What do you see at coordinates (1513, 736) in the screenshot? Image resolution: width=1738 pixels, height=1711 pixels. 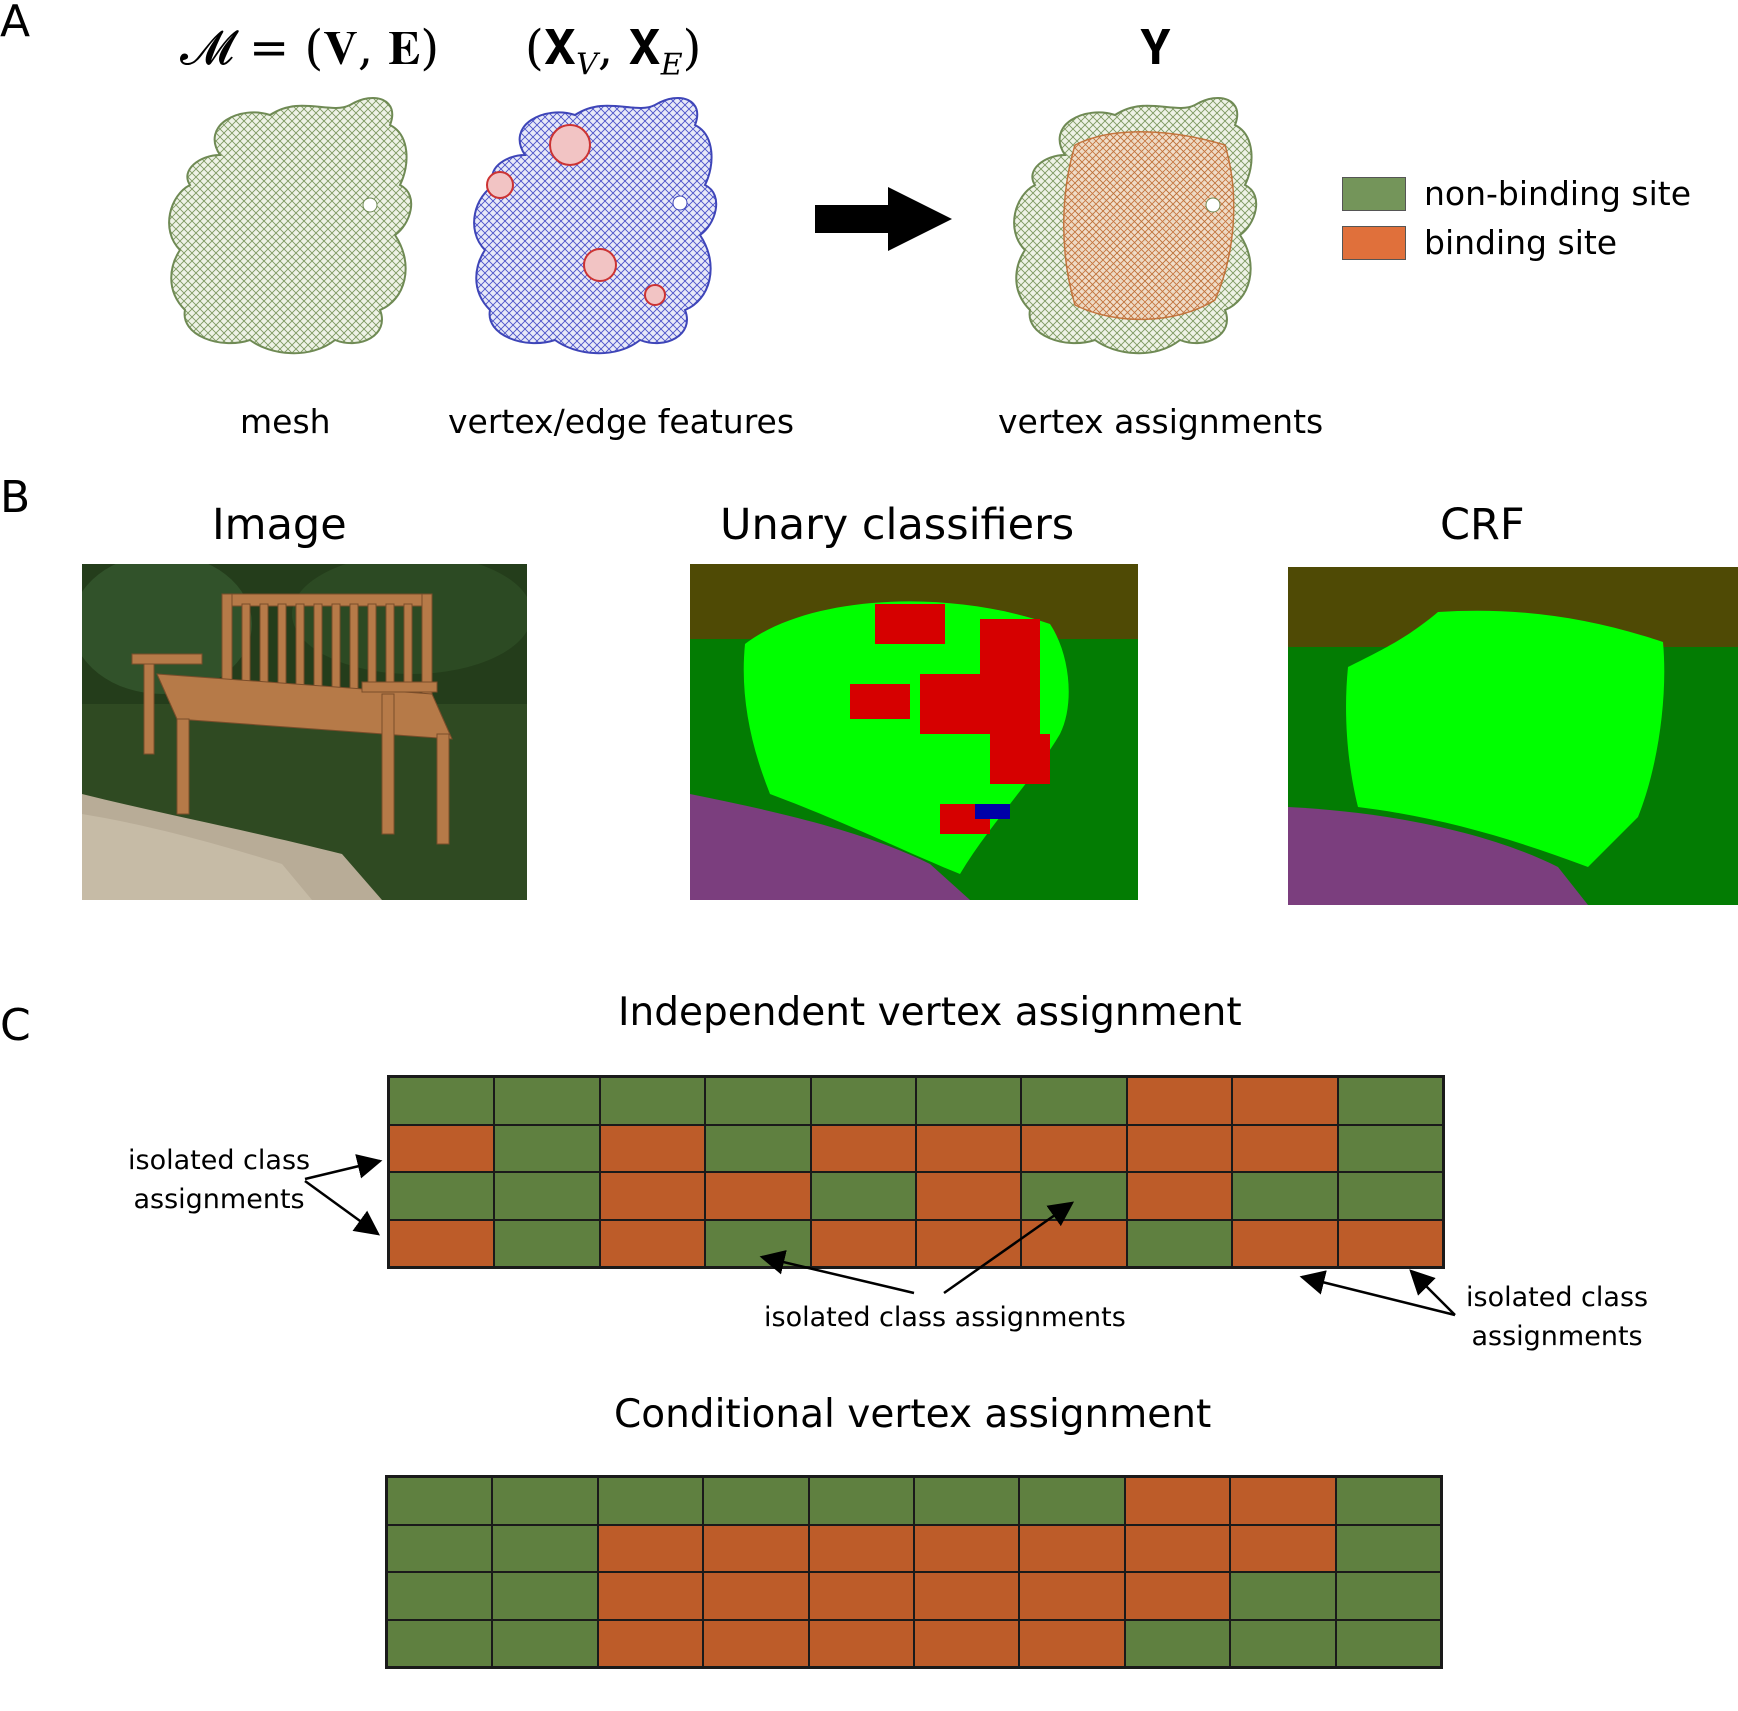 I see `crf-segmentation` at bounding box center [1513, 736].